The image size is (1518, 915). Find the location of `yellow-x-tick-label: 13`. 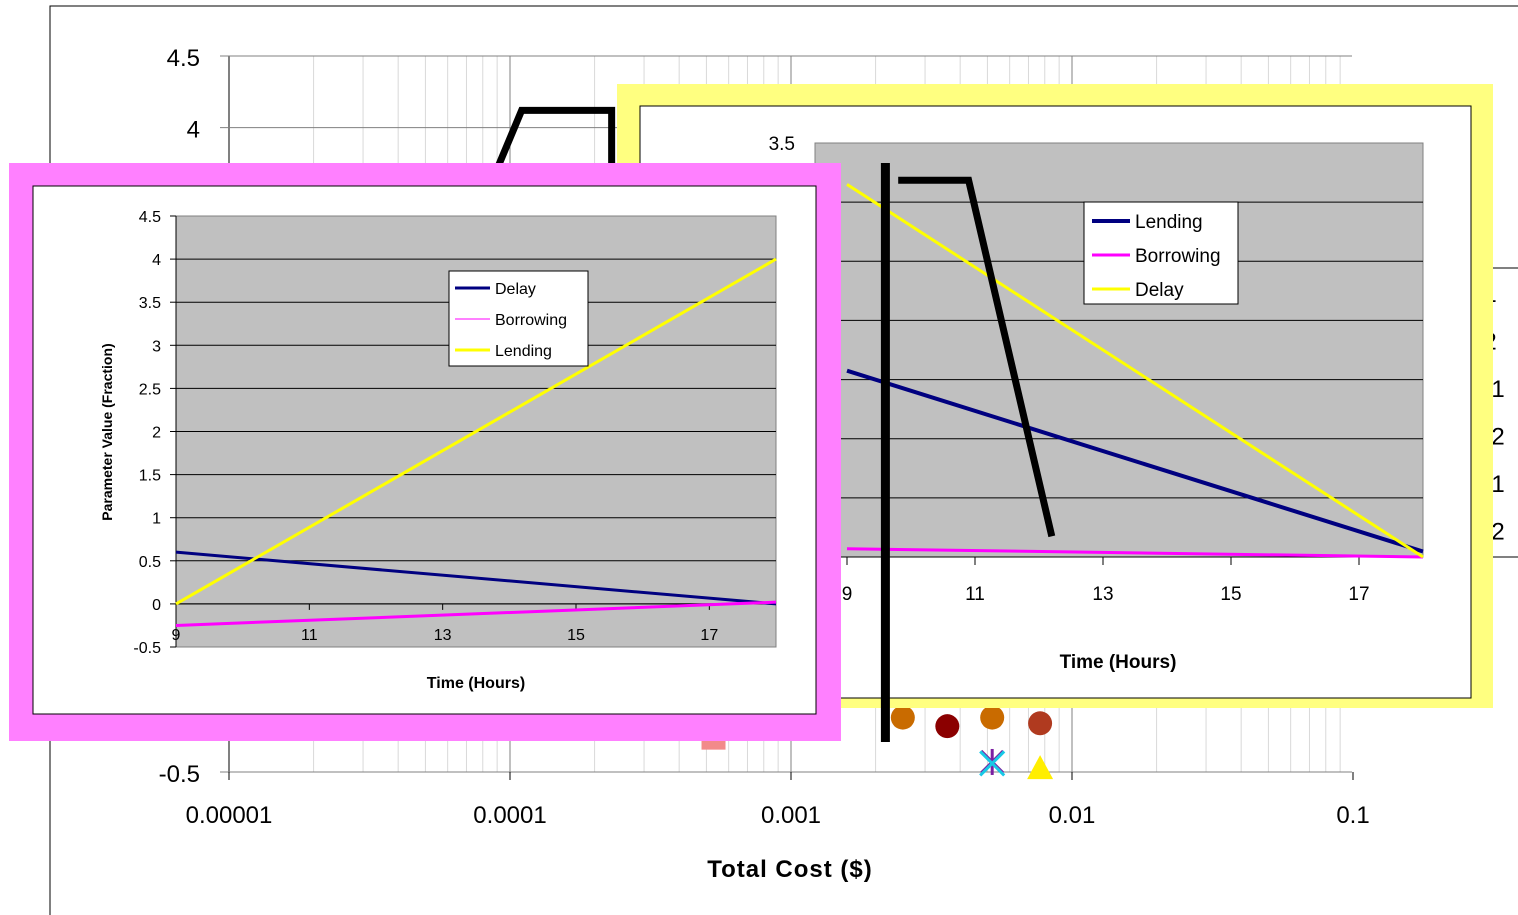

yellow-x-tick-label: 13 is located at coordinates (1102, 594).